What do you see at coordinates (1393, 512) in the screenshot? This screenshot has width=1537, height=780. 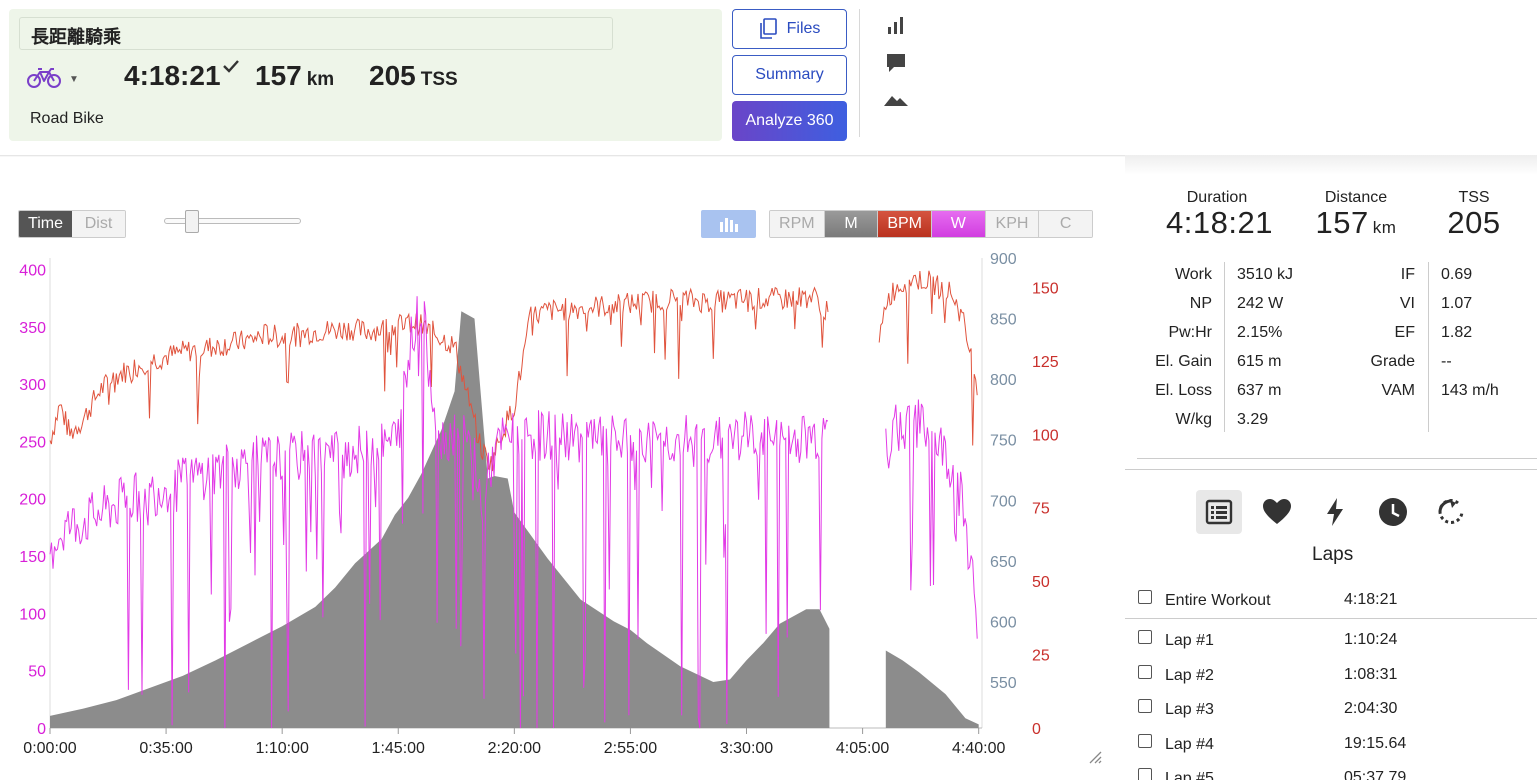 I see `tab-time` at bounding box center [1393, 512].